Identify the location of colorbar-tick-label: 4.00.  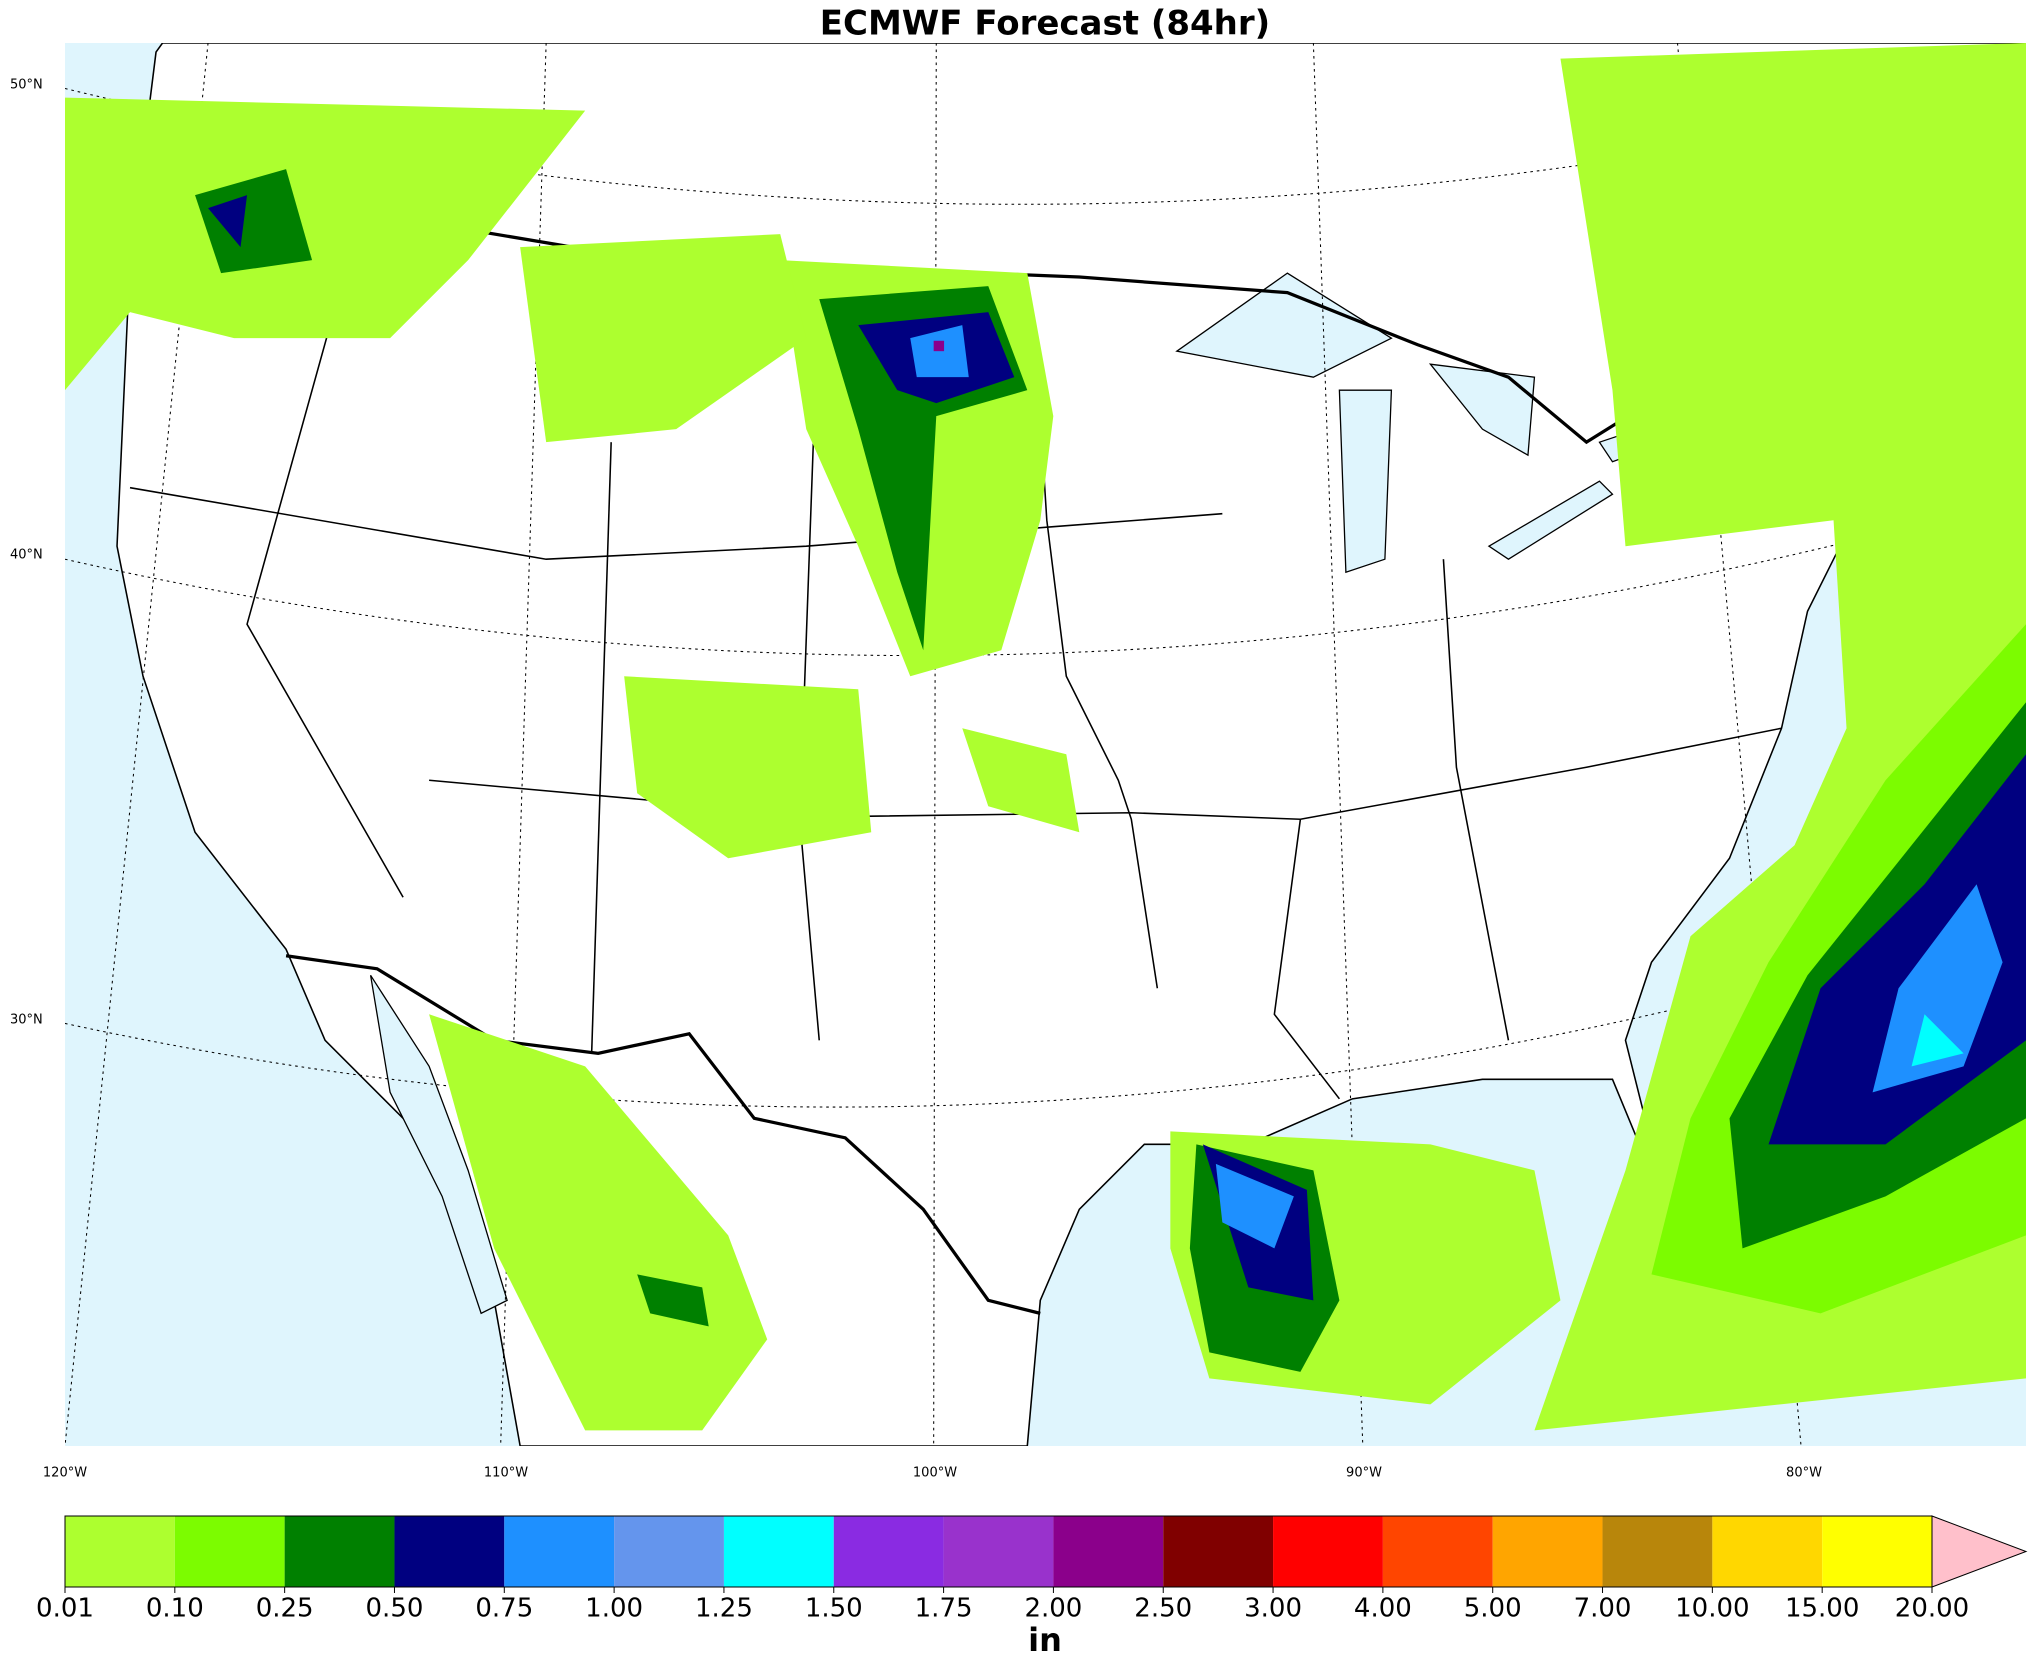
(1383, 1609).